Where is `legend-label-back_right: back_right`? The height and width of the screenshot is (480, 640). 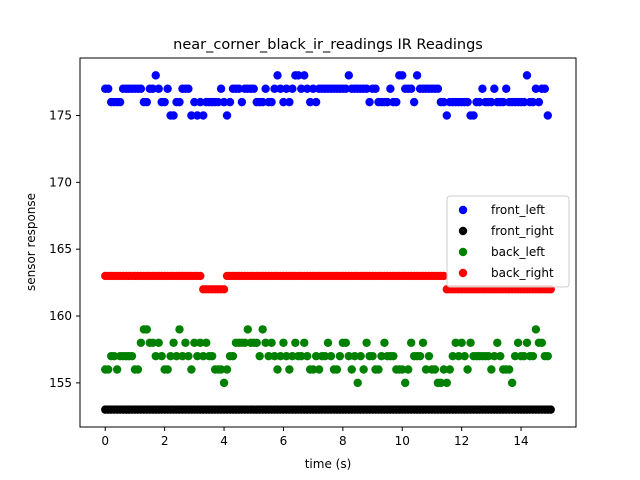
legend-label-back_right: back_right is located at coordinates (522, 273).